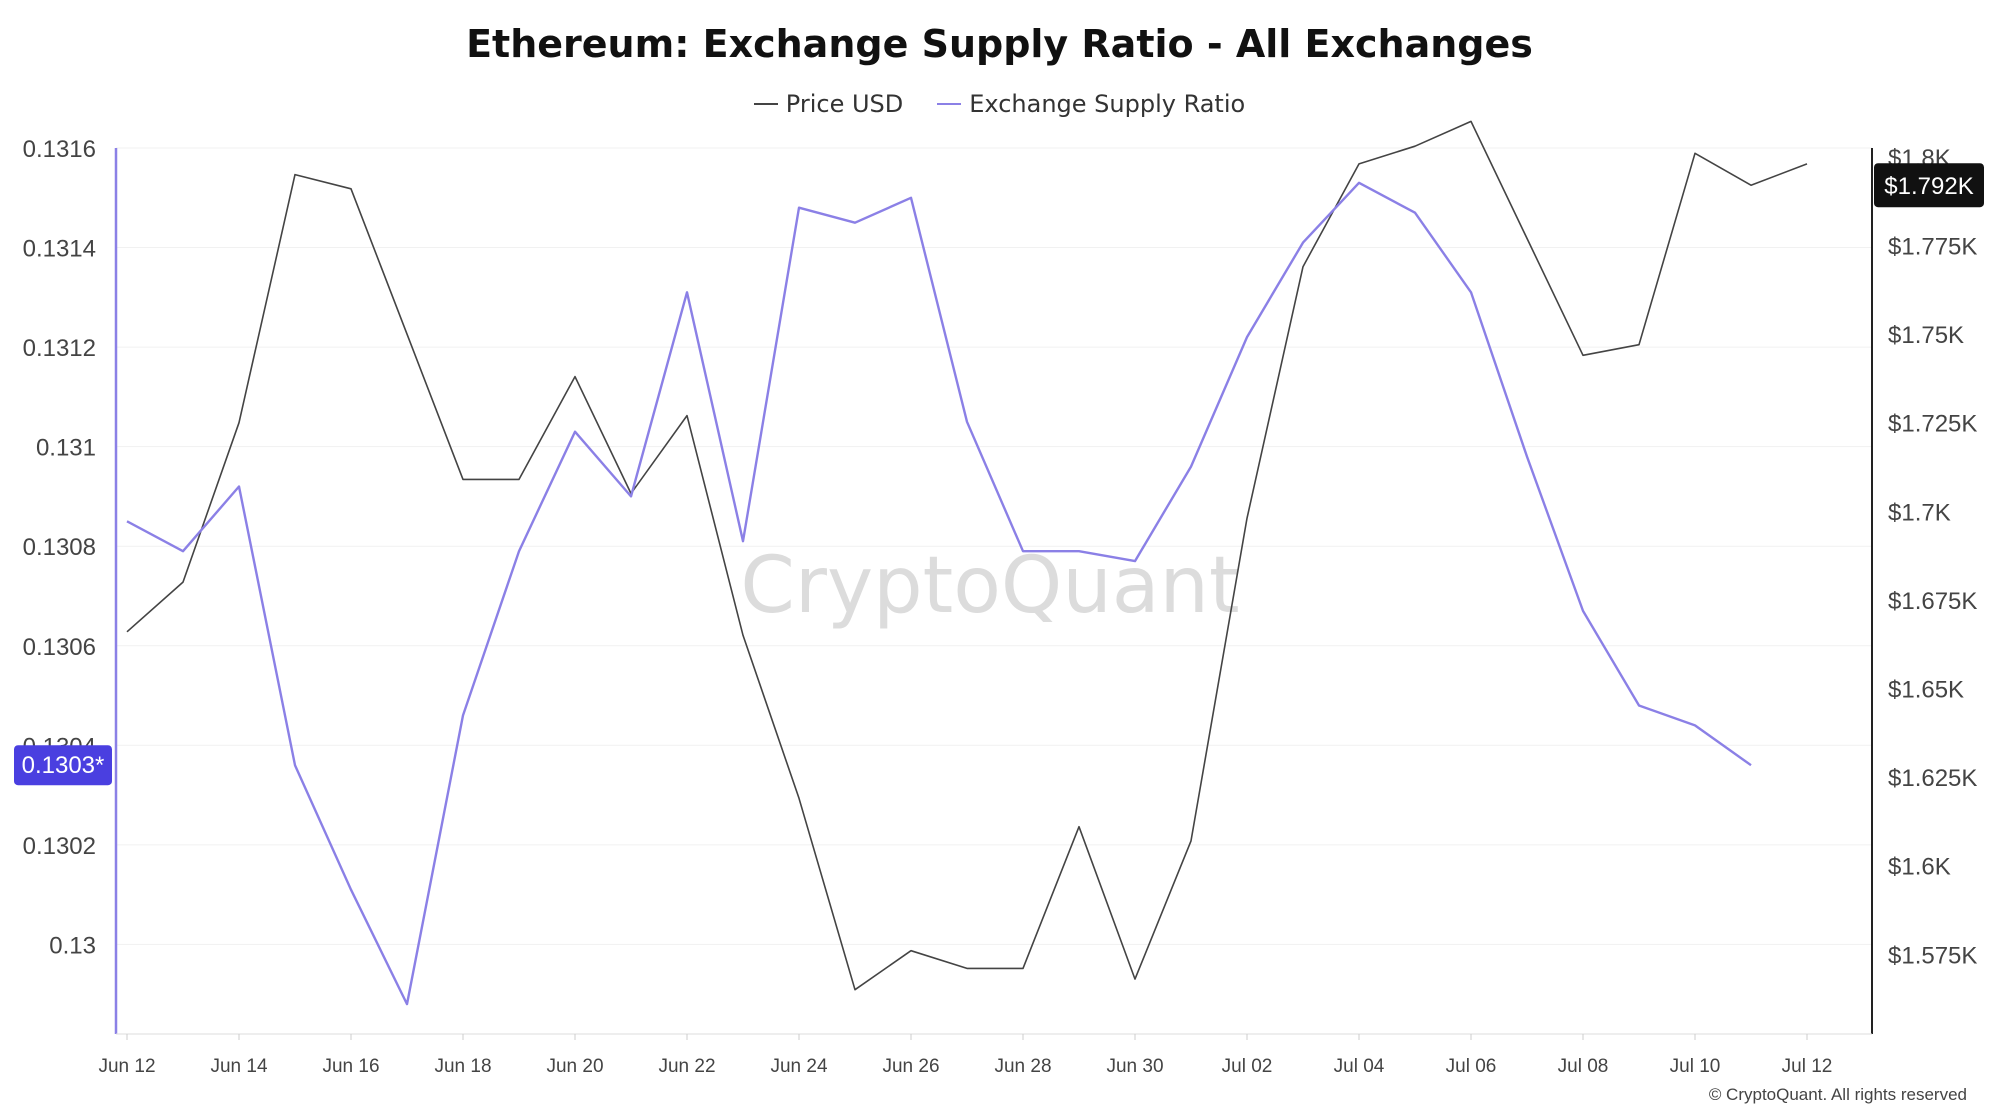 The image size is (1999, 1115). What do you see at coordinates (59, 647) in the screenshot?
I see `left-tick-label: 0.1306` at bounding box center [59, 647].